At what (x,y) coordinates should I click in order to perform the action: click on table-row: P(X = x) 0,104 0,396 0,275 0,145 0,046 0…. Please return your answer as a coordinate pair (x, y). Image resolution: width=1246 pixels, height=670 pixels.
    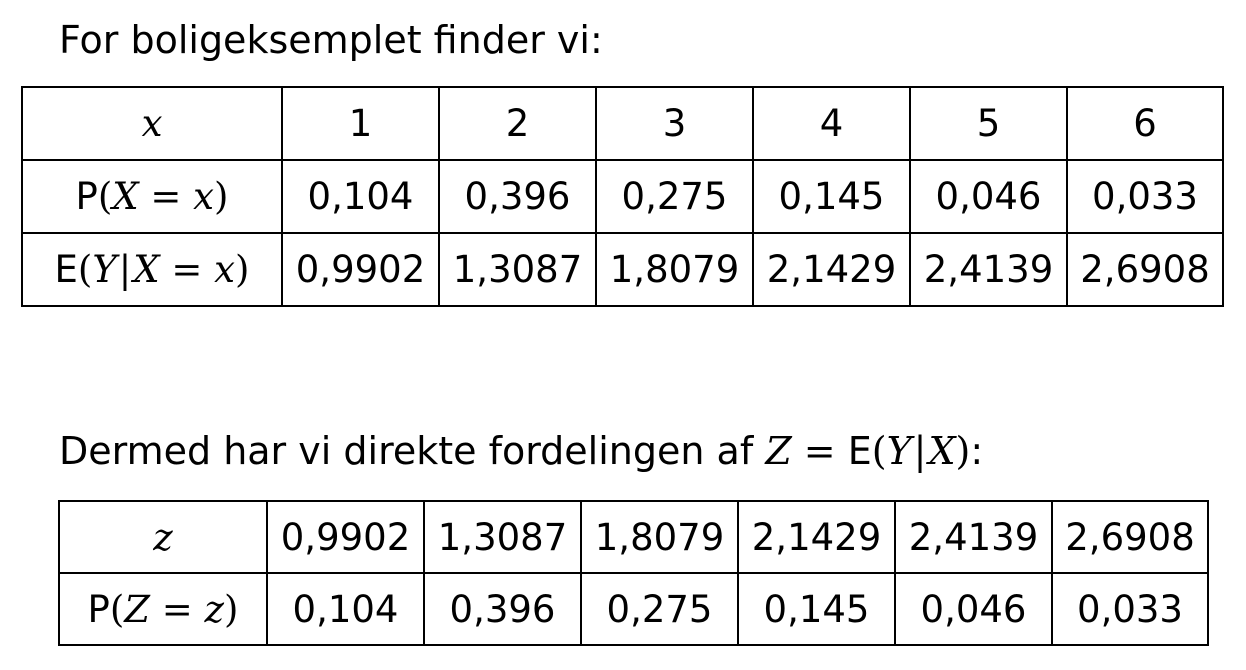
    Looking at the image, I should click on (622, 196).